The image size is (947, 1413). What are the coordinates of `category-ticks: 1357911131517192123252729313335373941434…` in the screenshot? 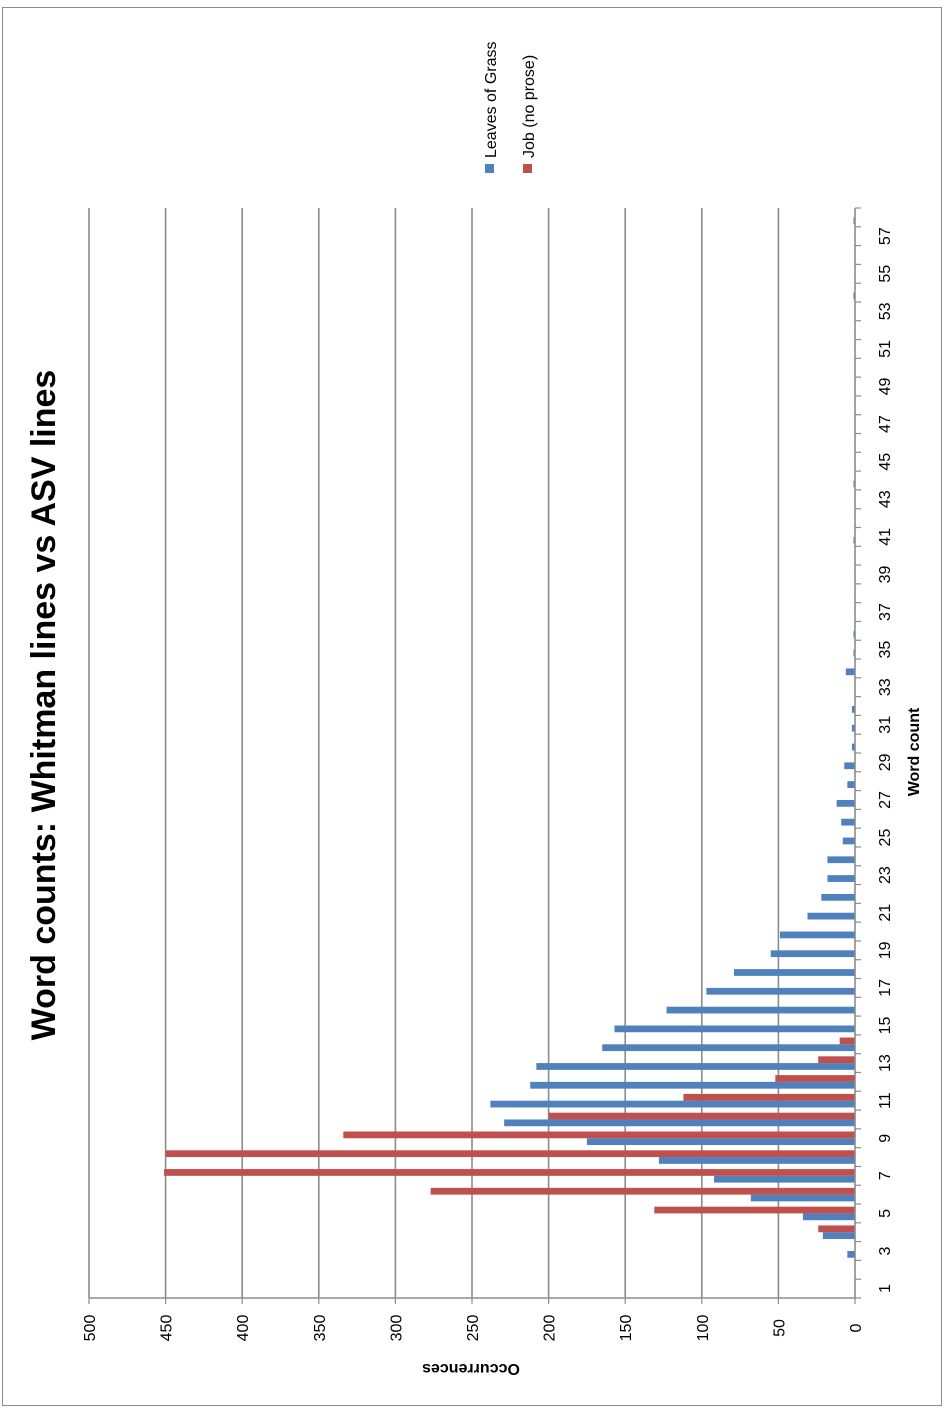 It's located at (885, 760).